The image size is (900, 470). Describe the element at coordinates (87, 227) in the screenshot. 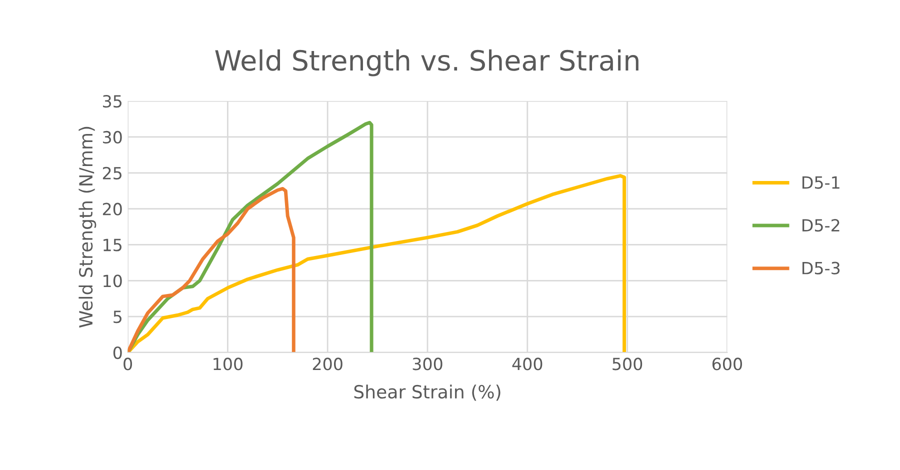

I see `y-axis-title: Weld Strength (N/mm)` at that location.